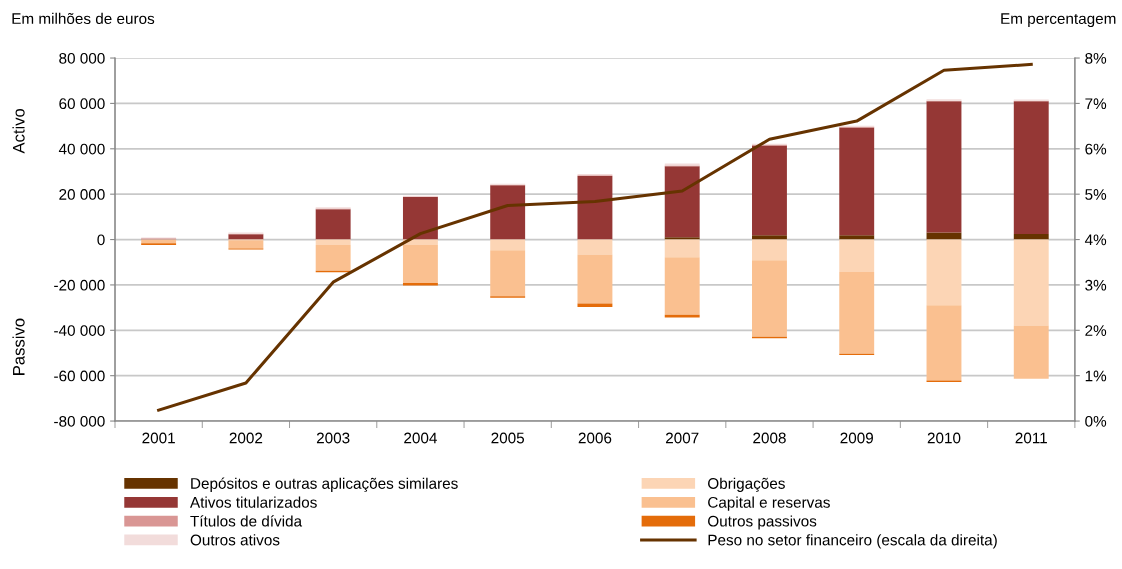 This screenshot has width=1122, height=569. I want to click on y2-axis-title: Em percentagem, so click(1058, 20).